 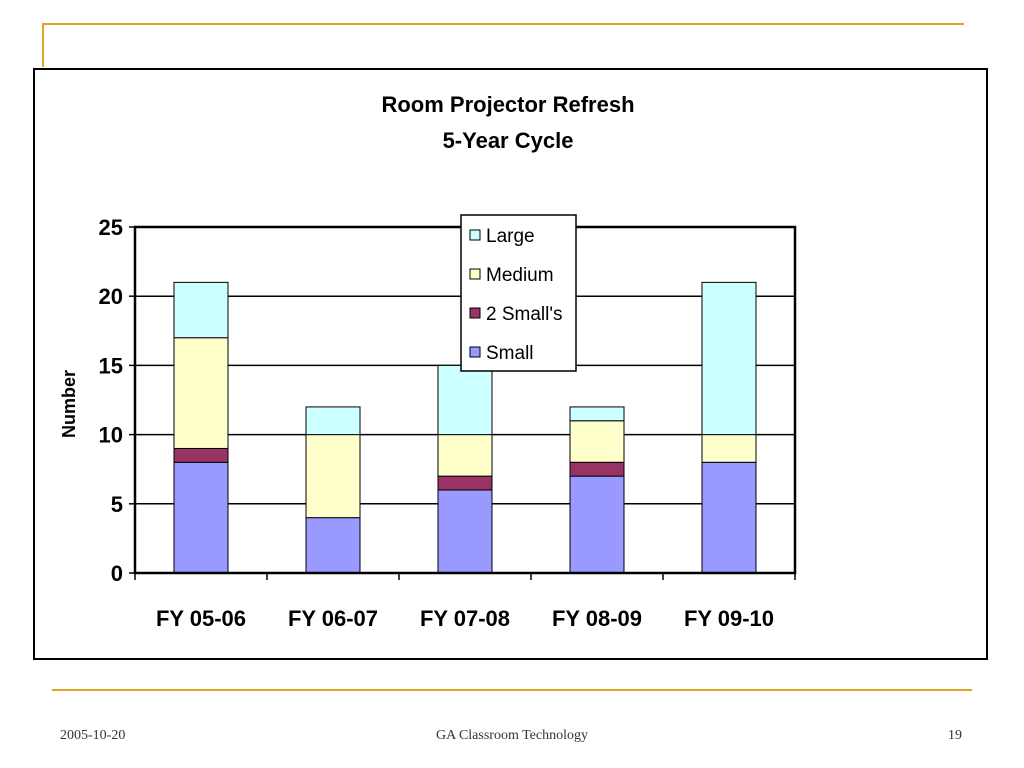 What do you see at coordinates (111, 296) in the screenshot?
I see `y-tick-label: 20` at bounding box center [111, 296].